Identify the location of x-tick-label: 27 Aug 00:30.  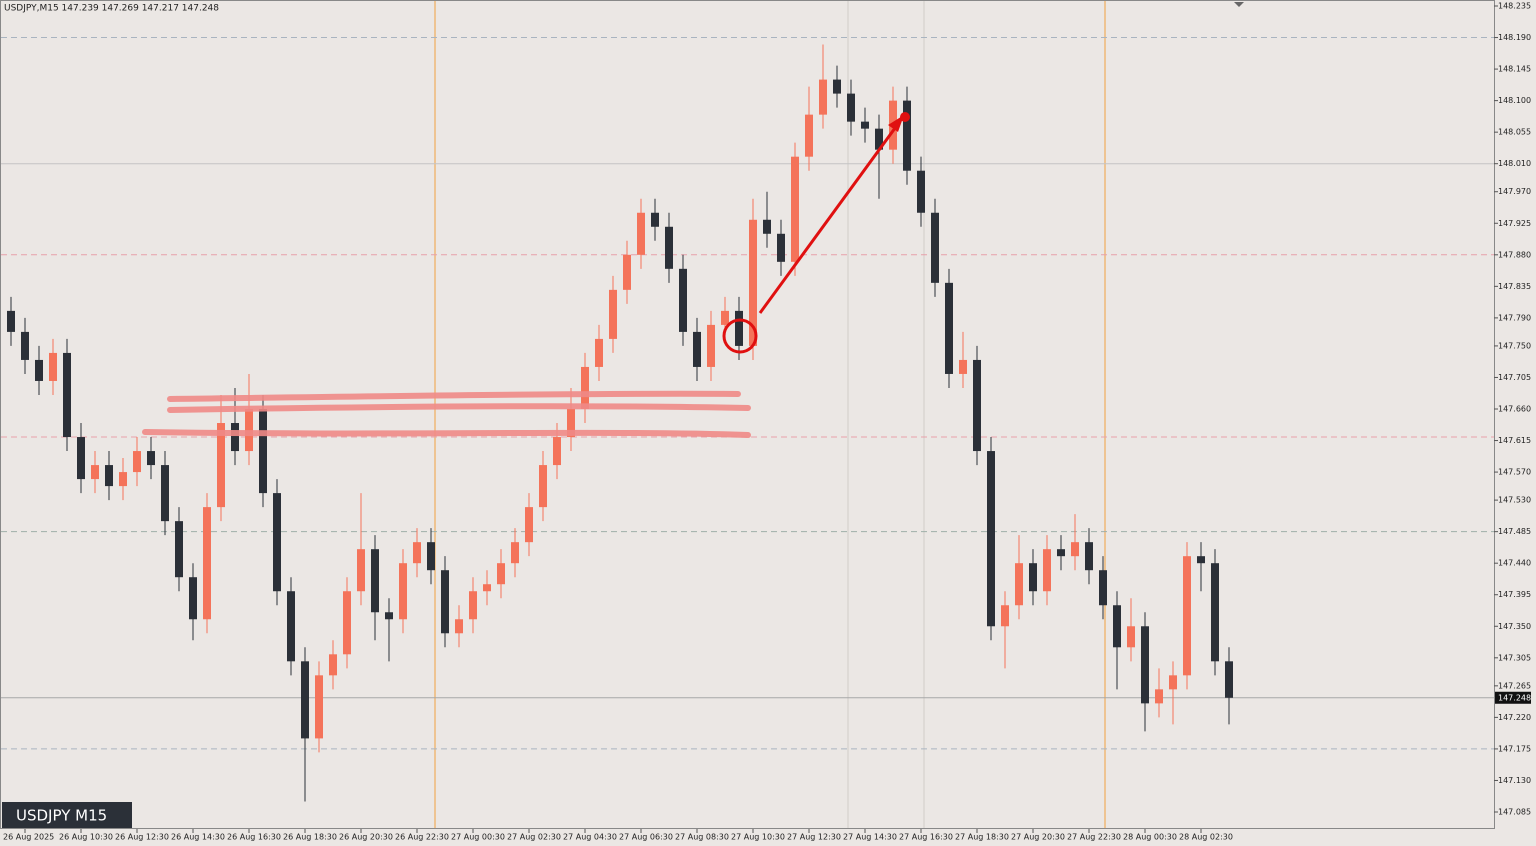
(478, 837).